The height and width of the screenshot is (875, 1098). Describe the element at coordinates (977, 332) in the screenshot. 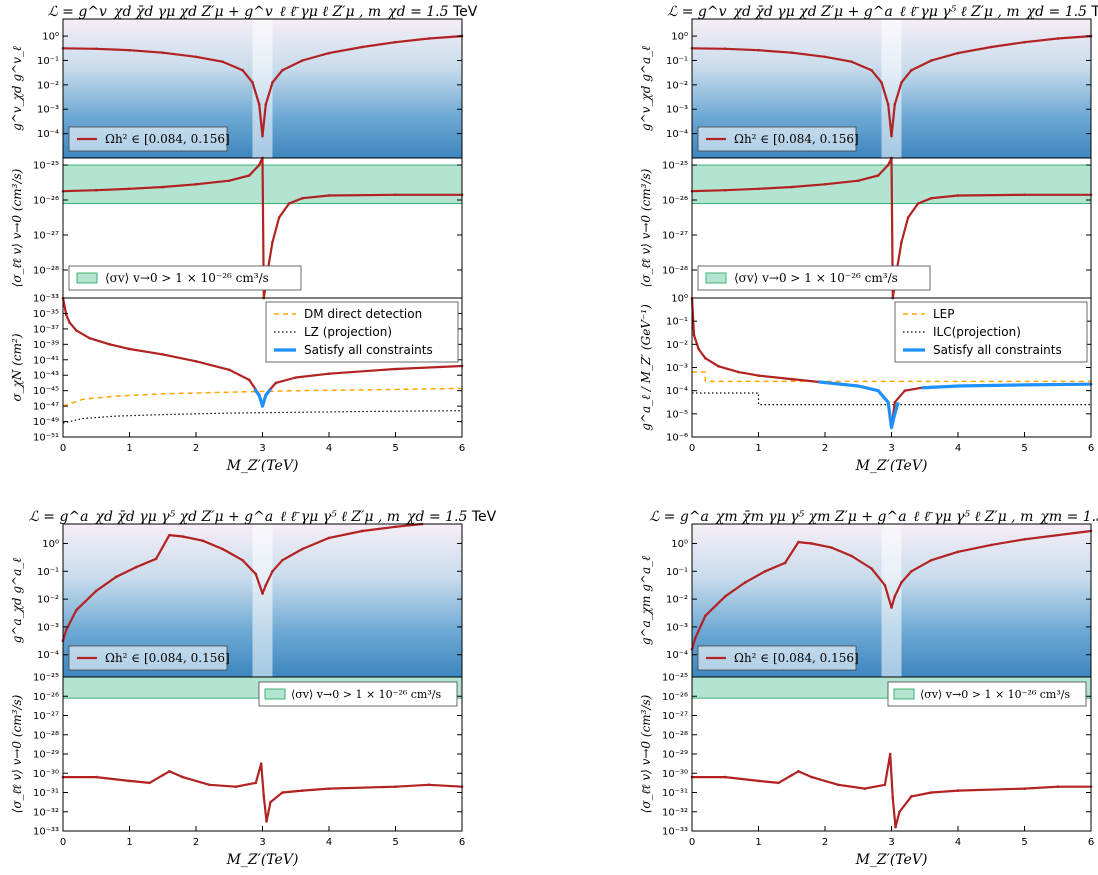

I see `legend-label: ILC(projection)` at that location.